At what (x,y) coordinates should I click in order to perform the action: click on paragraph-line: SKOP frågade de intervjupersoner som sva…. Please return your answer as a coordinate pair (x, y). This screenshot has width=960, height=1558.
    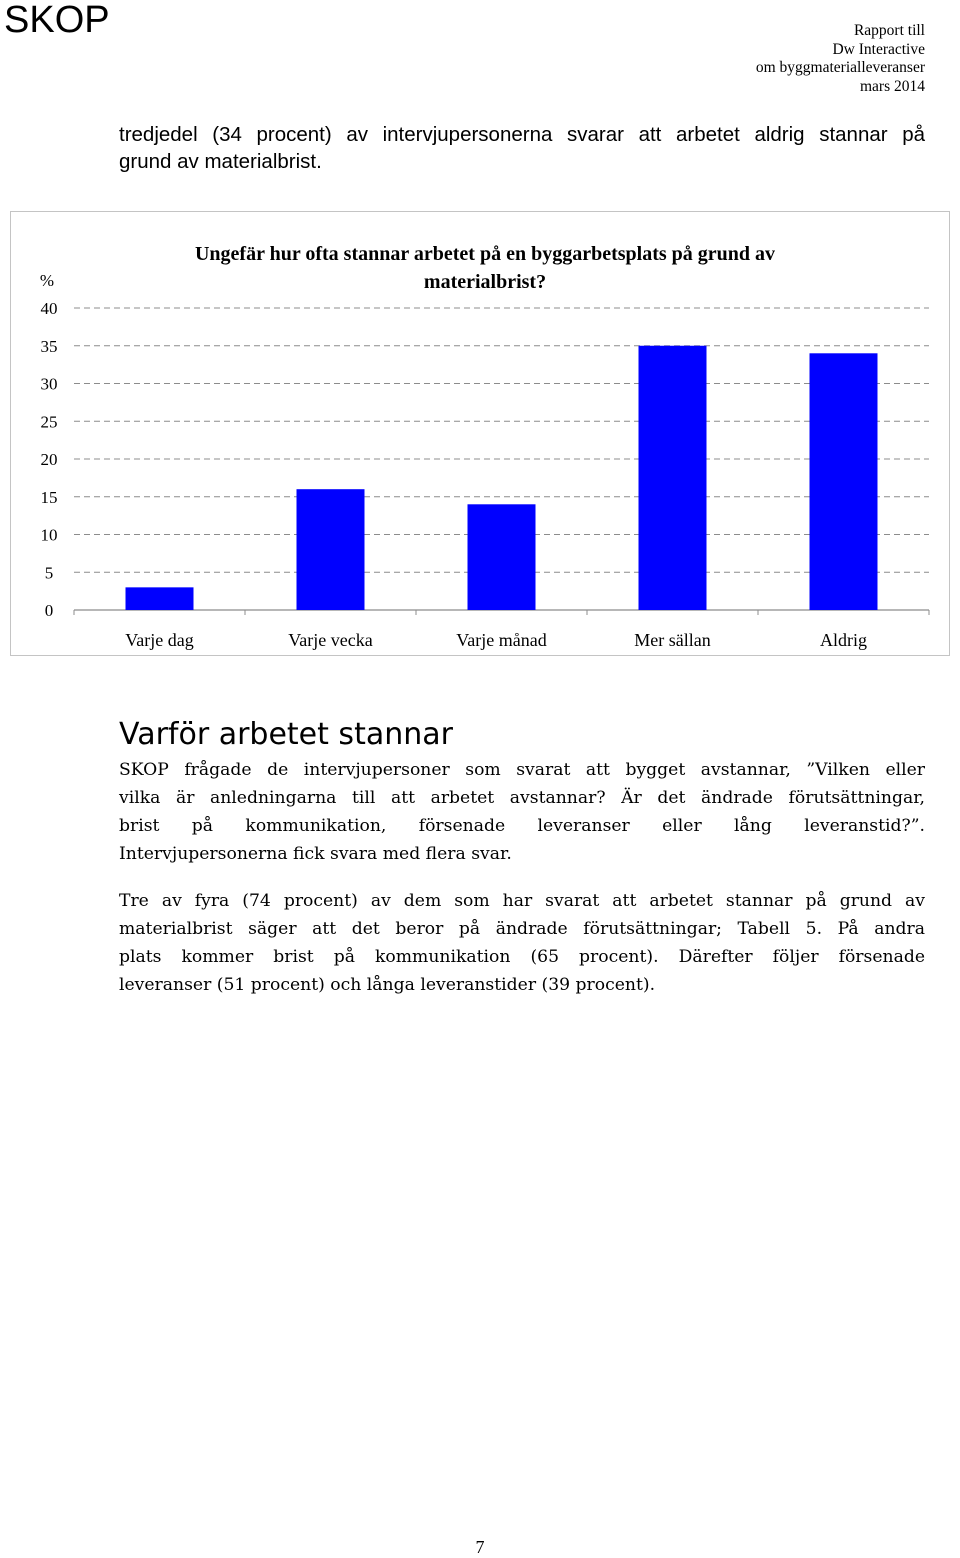
    Looking at the image, I should click on (522, 770).